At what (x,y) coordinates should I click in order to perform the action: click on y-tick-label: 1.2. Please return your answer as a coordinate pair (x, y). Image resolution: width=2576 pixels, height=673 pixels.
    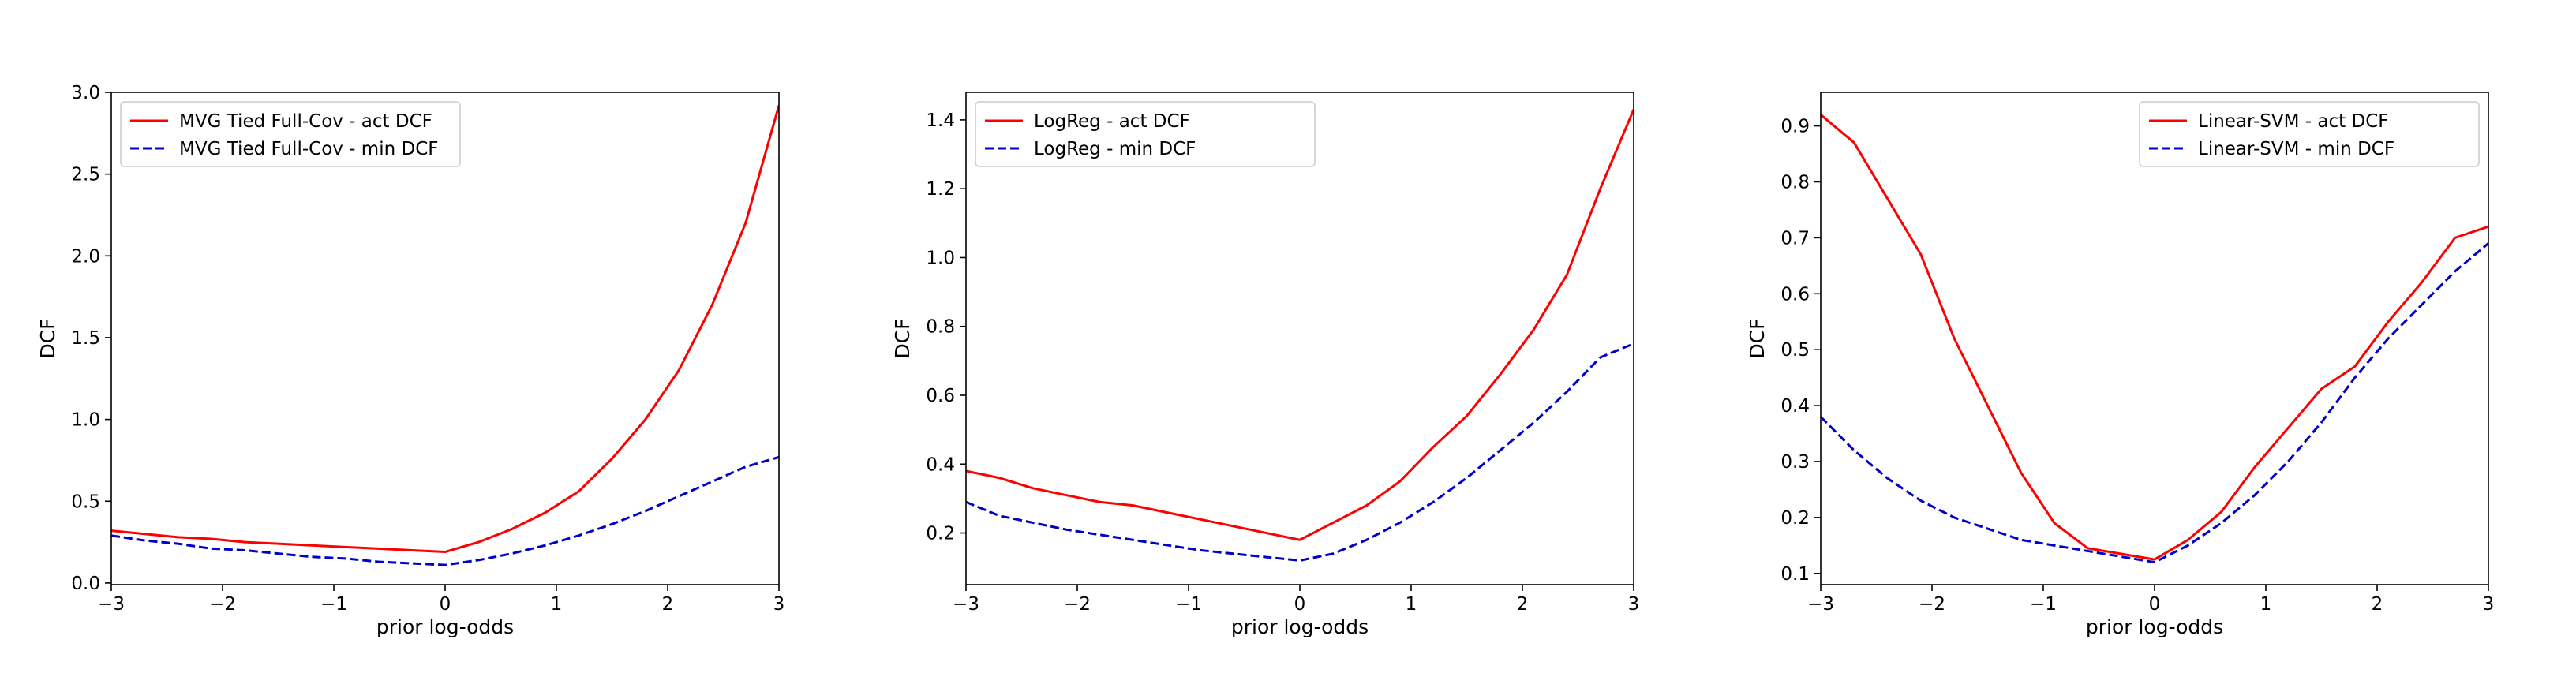
    Looking at the image, I should click on (940, 189).